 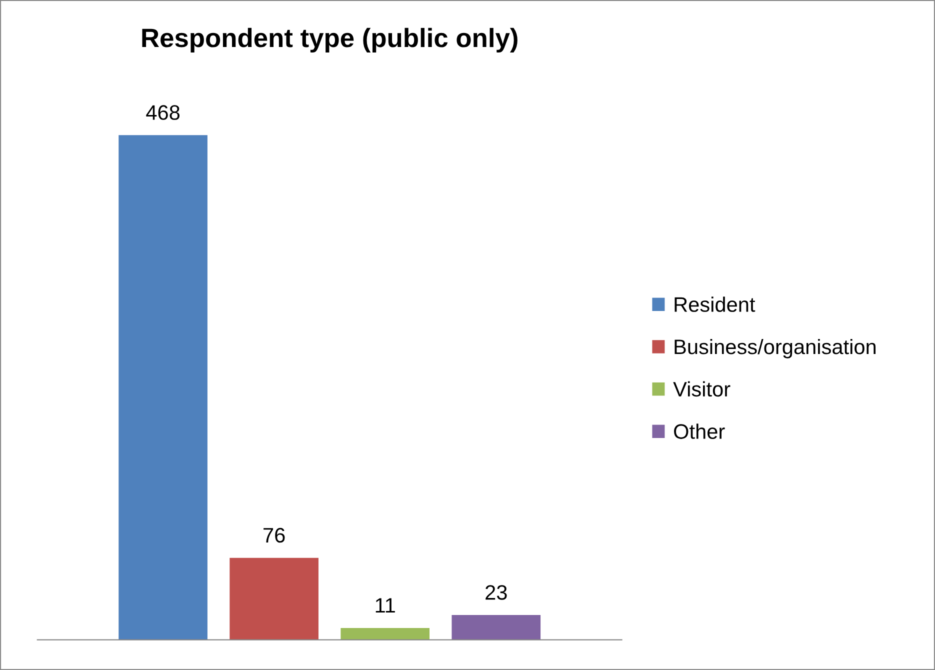 What do you see at coordinates (715, 304) in the screenshot?
I see `legend-label: Resident` at bounding box center [715, 304].